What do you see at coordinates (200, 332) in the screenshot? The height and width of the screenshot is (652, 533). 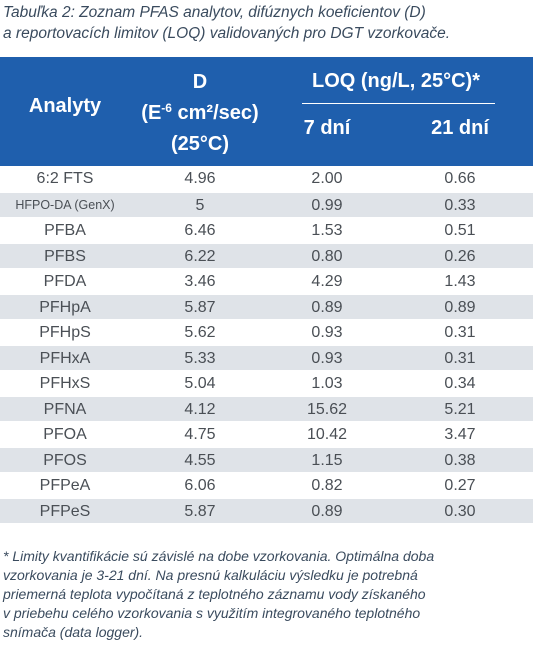 I see `diffusion-coefficient: 5.62` at bounding box center [200, 332].